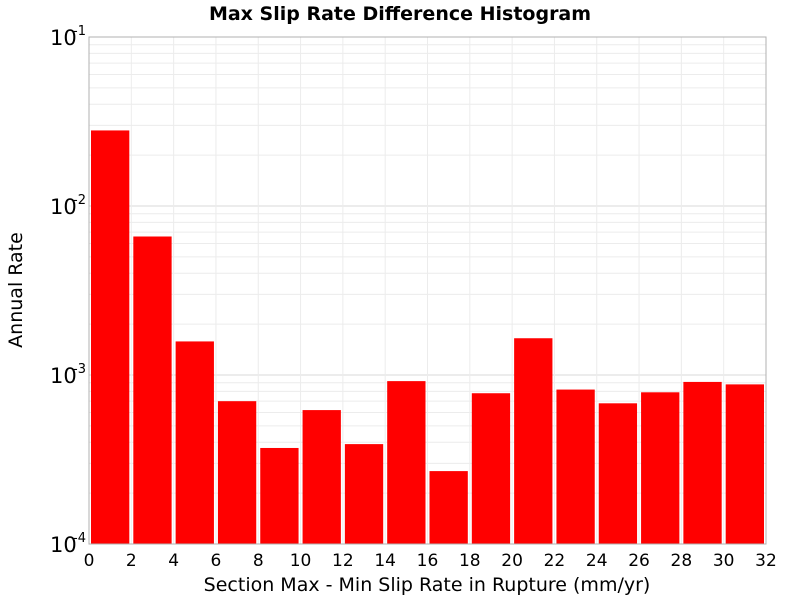 This screenshot has height=600, width=800. What do you see at coordinates (512, 561) in the screenshot?
I see `x-tick-label: 20` at bounding box center [512, 561].